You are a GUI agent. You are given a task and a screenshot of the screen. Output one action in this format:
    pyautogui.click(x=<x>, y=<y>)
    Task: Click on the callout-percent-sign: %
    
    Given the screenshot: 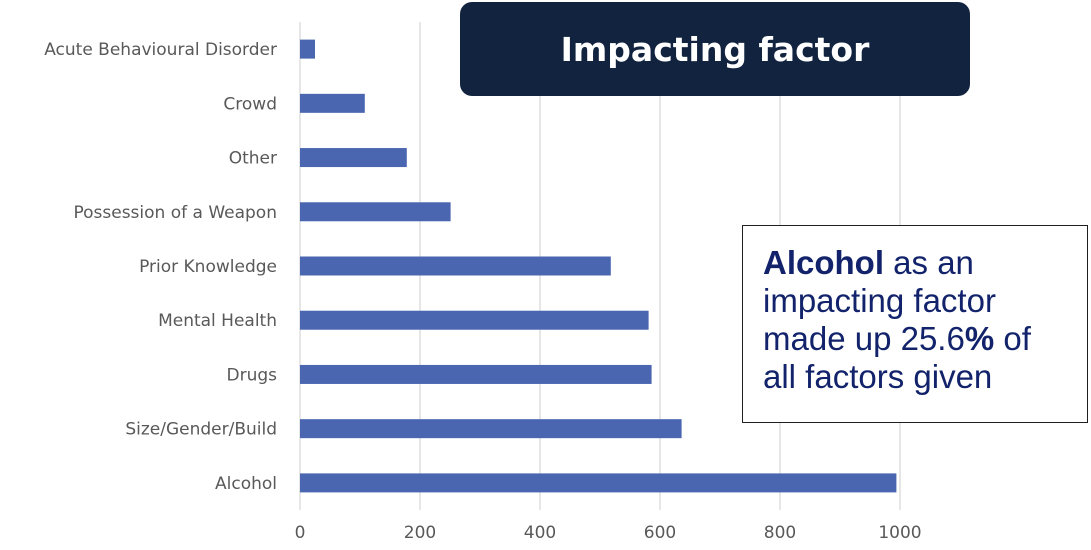 What is the action you would take?
    pyautogui.click(x=979, y=338)
    